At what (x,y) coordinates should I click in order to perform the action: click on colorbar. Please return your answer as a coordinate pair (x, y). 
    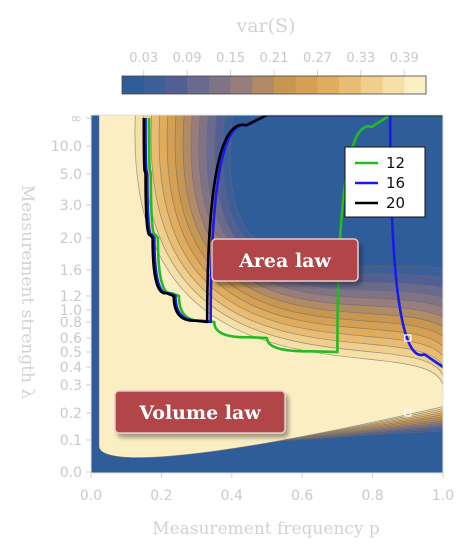
    Looking at the image, I should click on (274, 85).